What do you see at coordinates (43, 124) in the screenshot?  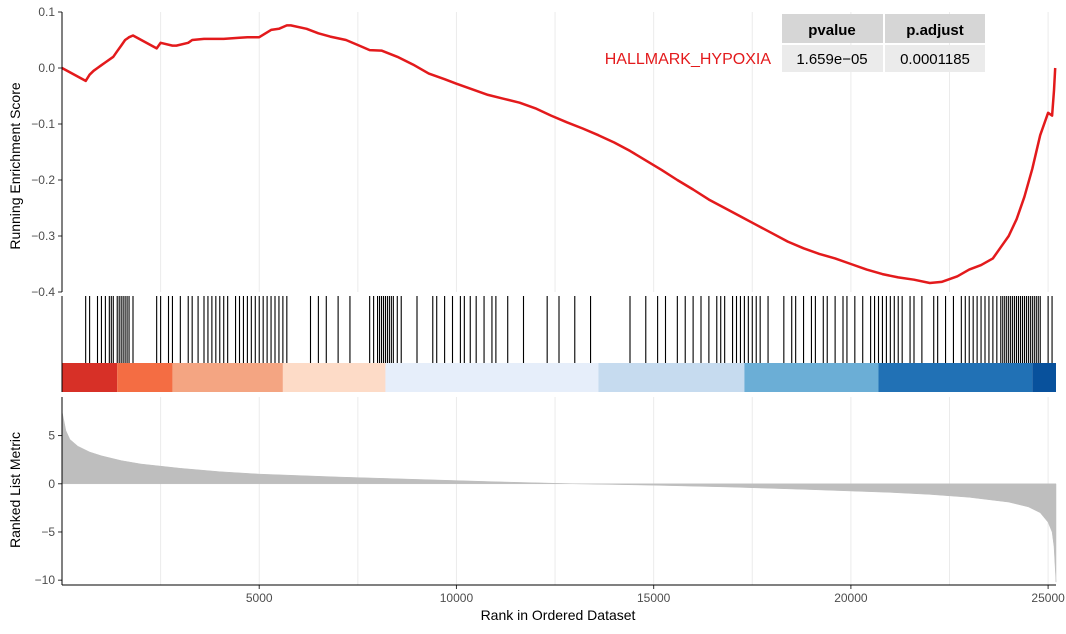 I see `y-tick-label: −0.1` at bounding box center [43, 124].